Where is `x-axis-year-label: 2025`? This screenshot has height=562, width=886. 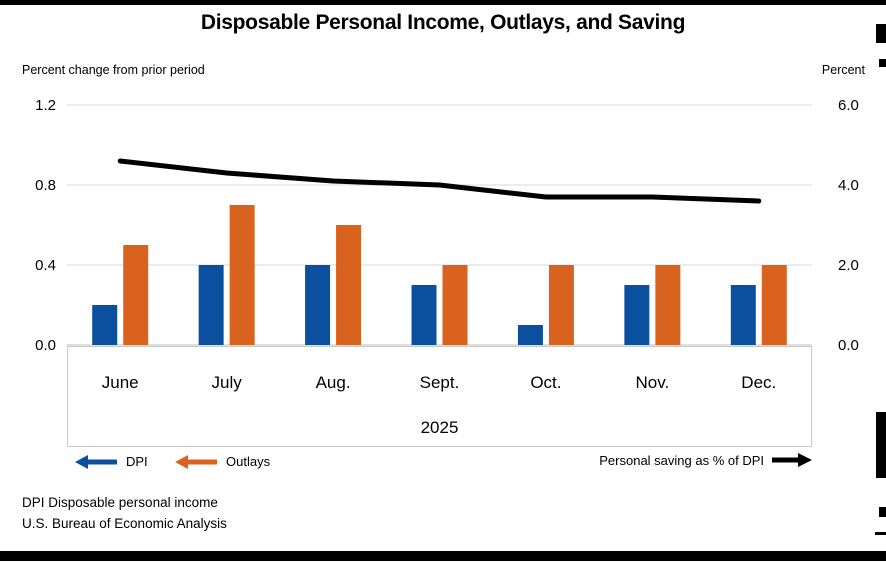
x-axis-year-label: 2025 is located at coordinates (440, 427).